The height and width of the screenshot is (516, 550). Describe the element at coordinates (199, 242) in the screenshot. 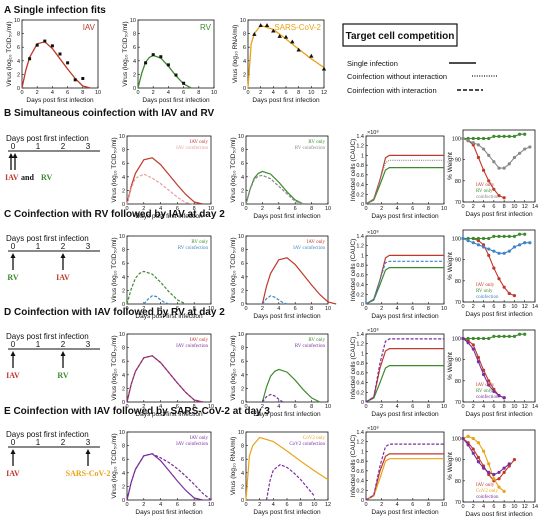

I see `legend-entry: RV only` at that location.